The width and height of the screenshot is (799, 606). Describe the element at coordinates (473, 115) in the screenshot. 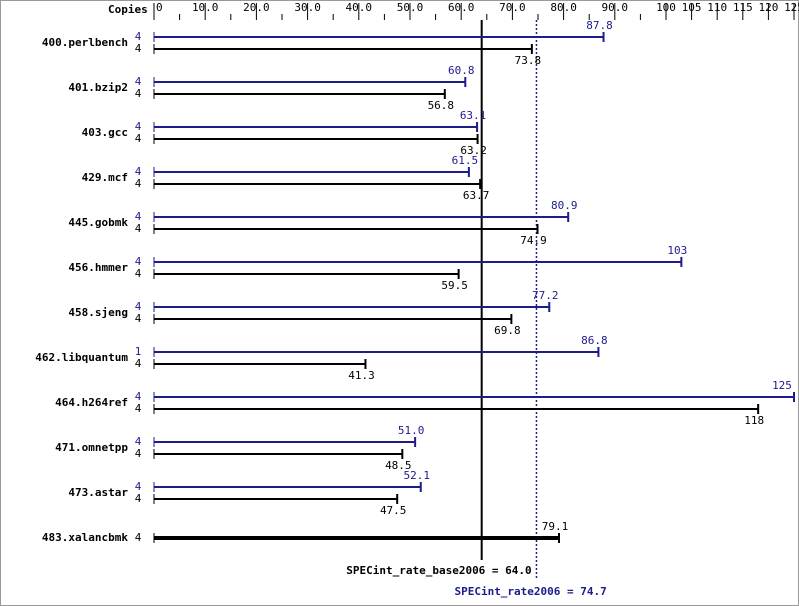

I see `value-label: 63.1` at that location.